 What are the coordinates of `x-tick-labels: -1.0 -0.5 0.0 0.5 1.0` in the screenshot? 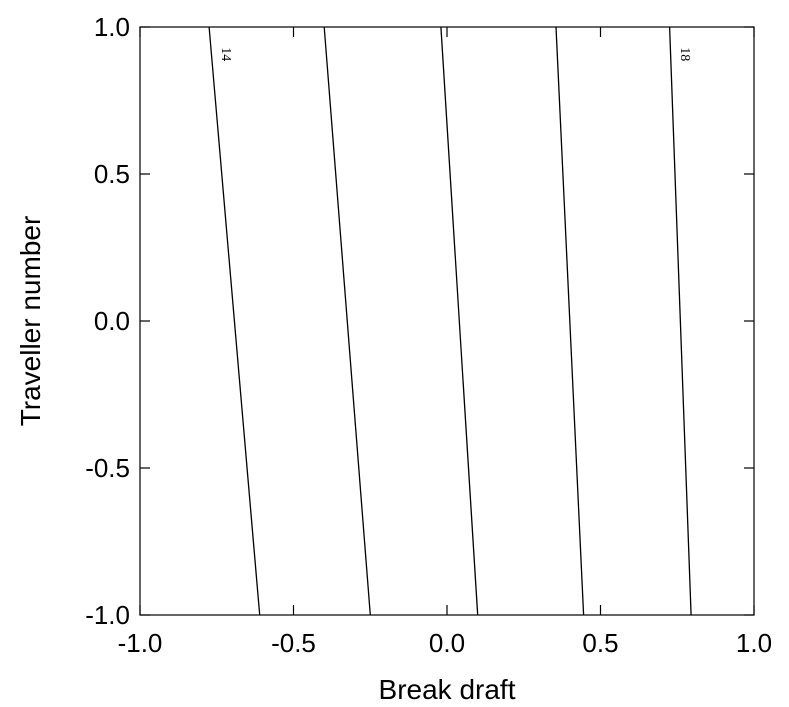 It's located at (445, 643).